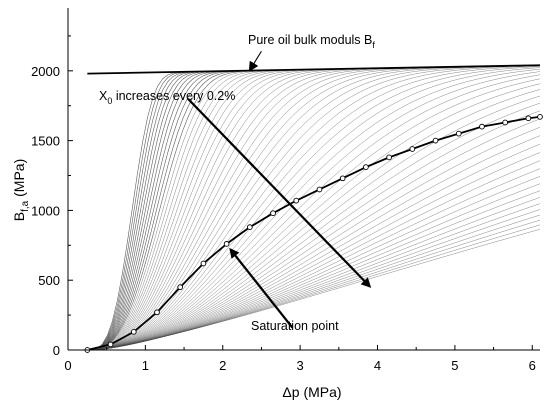 The width and height of the screenshot is (550, 410). I want to click on annotation-saturation-label: Saturation point, so click(295, 326).